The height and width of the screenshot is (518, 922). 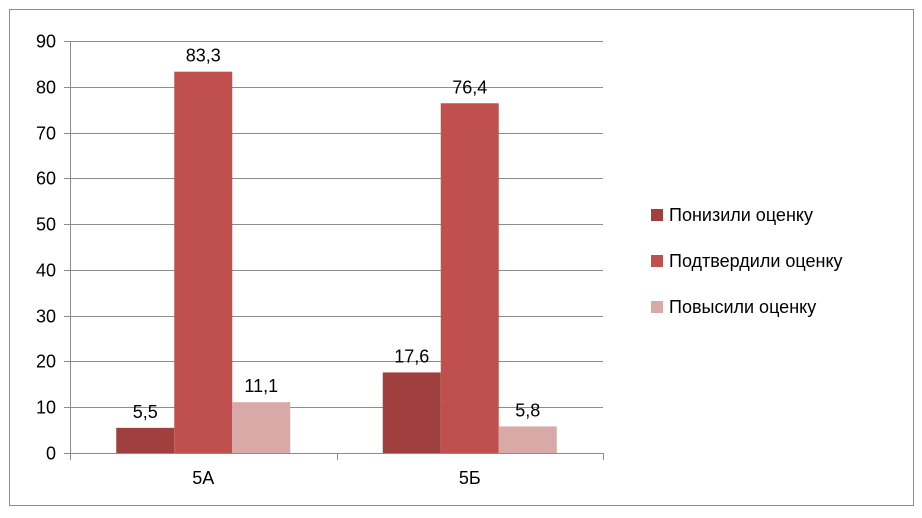 I want to click on y-tick-label: 0, so click(x=51, y=454).